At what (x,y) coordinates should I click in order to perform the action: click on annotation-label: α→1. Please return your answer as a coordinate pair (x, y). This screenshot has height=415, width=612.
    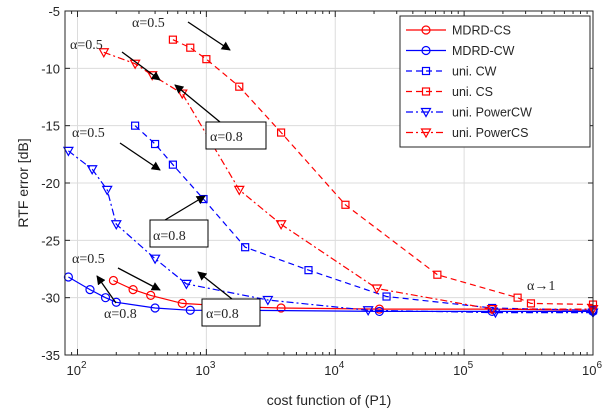
    Looking at the image, I should click on (541, 286).